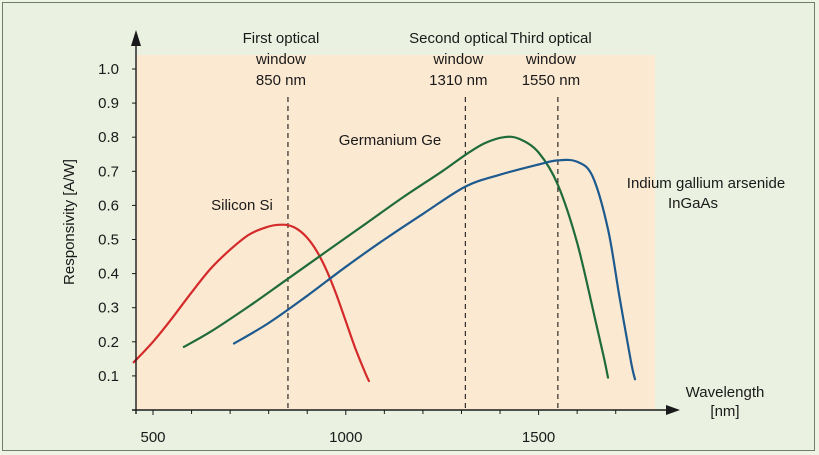 This screenshot has width=819, height=455. Describe the element at coordinates (725, 392) in the screenshot. I see `x-axis-title-line1: Wavelength` at that location.